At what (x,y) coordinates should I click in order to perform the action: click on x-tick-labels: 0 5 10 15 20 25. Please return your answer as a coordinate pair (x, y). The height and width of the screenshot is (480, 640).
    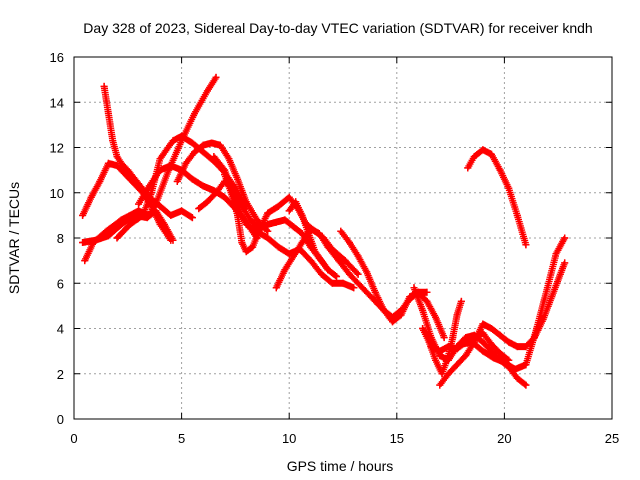
    Looking at the image, I should click on (344, 438).